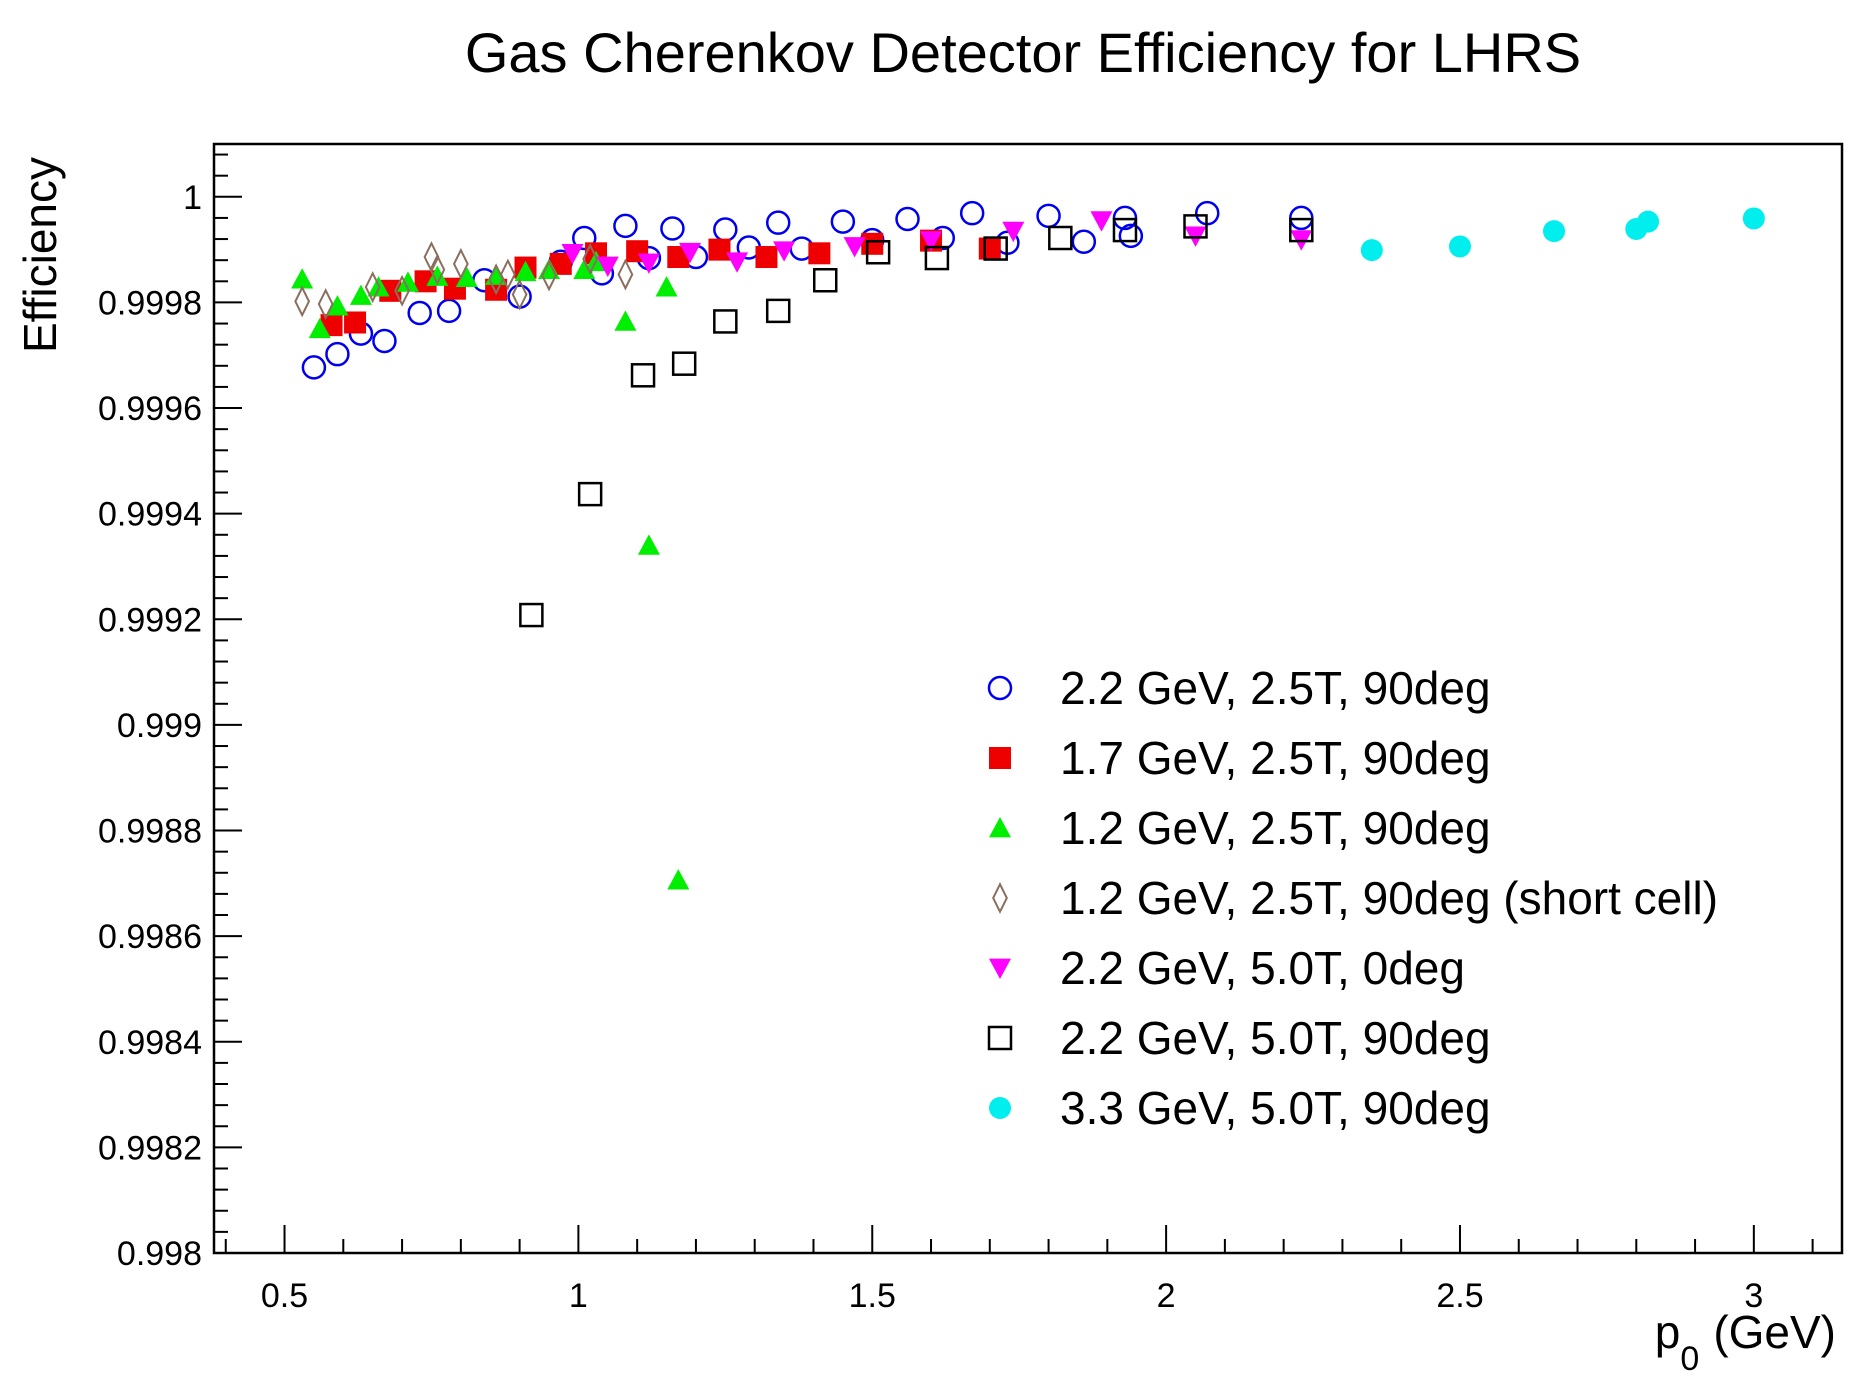 The width and height of the screenshot is (1858, 1378). Describe the element at coordinates (1389, 898) in the screenshot. I see `legend-label: 1.2 GeV, 2.5T, 90deg (short cell)` at that location.